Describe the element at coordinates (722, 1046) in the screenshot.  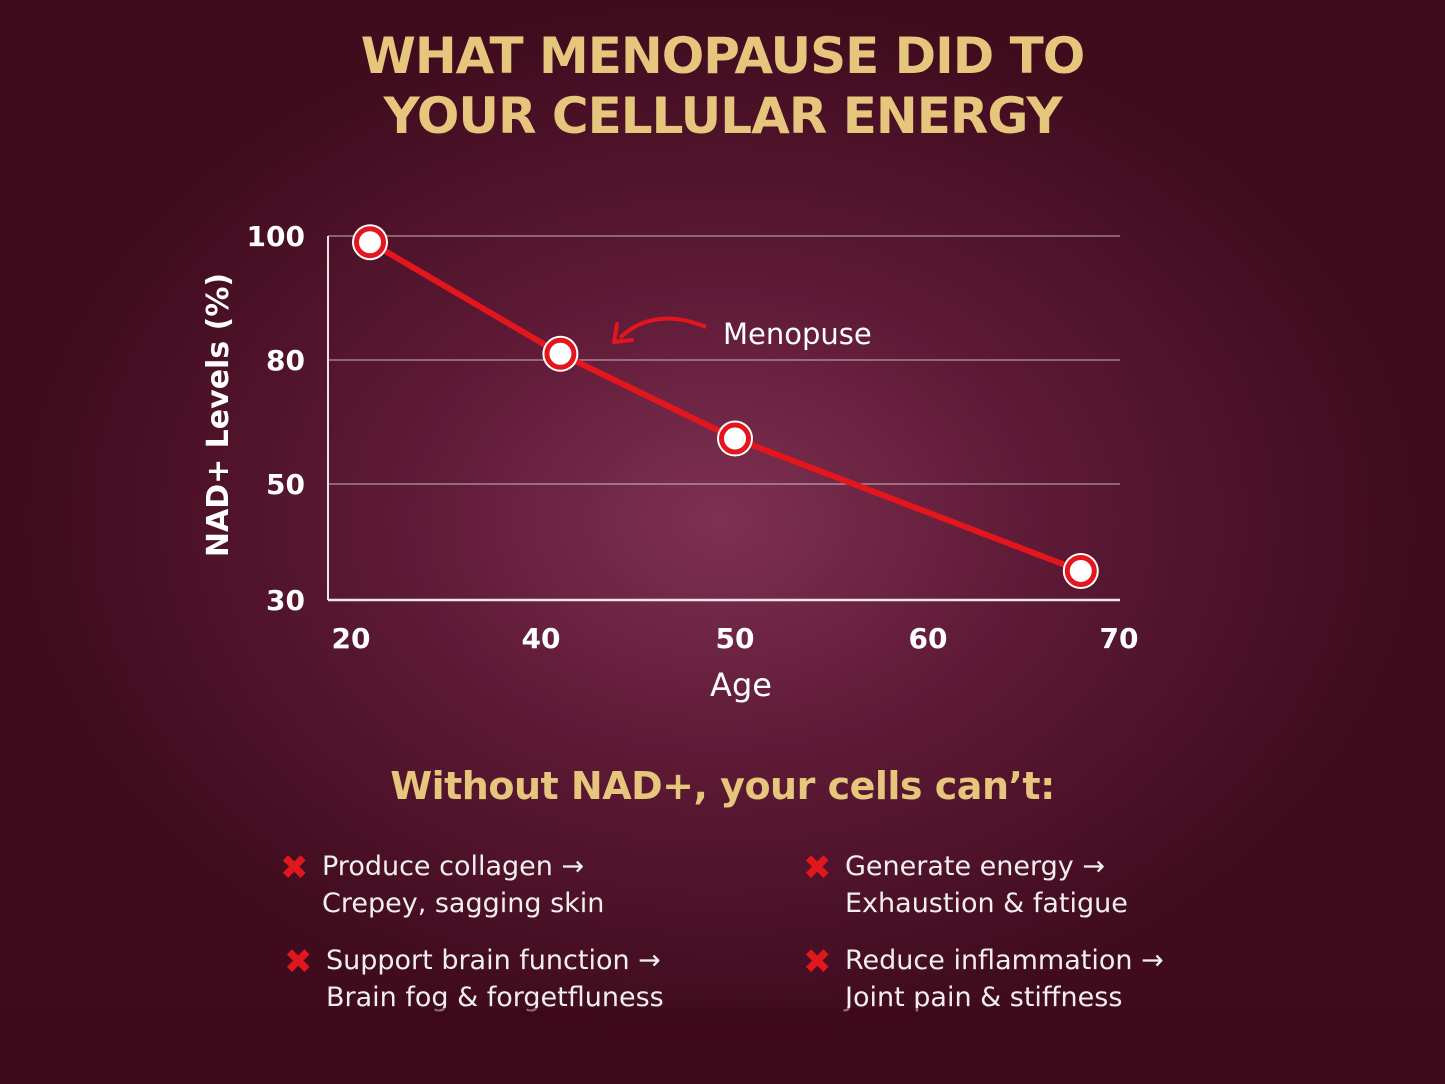
I see `bottom-band` at that location.